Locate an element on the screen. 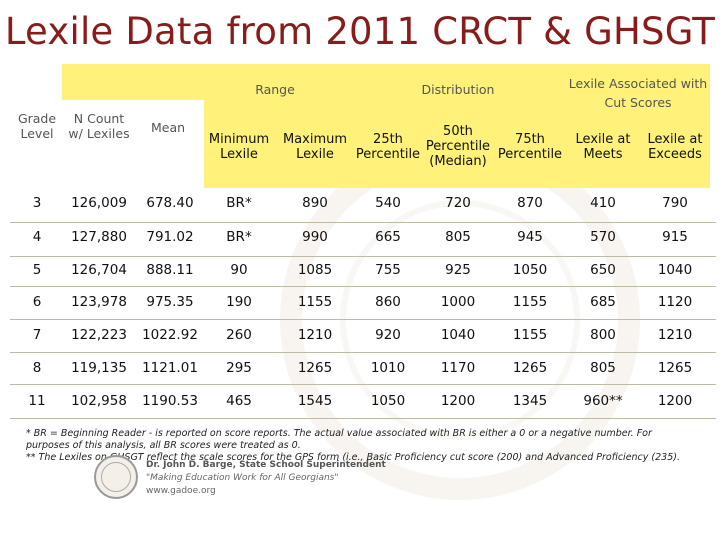  cell-maximum: 1210 is located at coordinates (315, 335).